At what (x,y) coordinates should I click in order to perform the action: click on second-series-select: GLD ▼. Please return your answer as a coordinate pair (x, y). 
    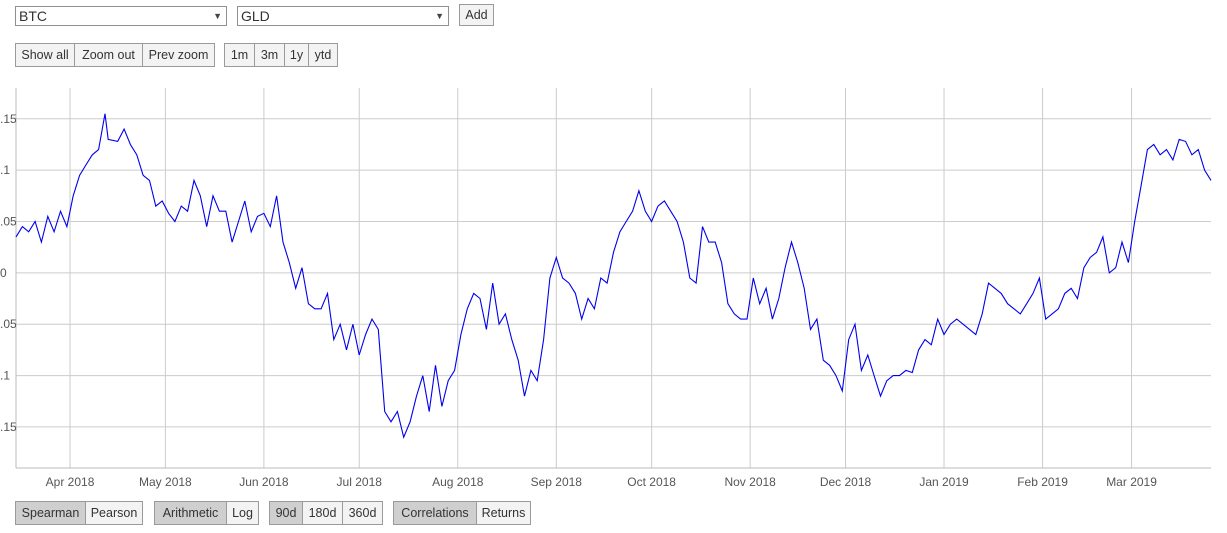
    Looking at the image, I should click on (343, 16).